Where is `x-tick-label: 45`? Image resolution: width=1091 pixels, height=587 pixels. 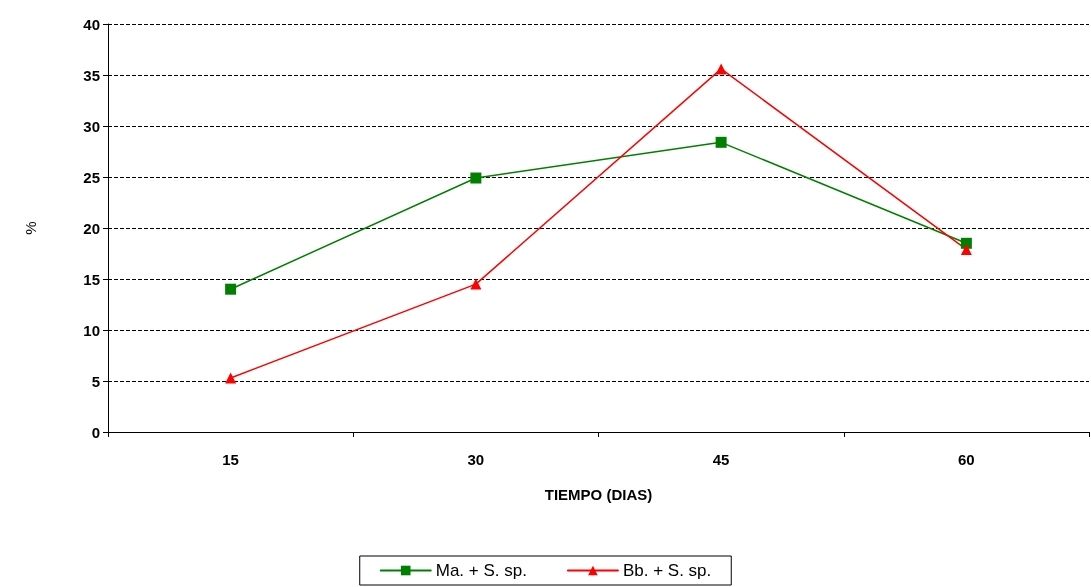
x-tick-label: 45 is located at coordinates (721, 459).